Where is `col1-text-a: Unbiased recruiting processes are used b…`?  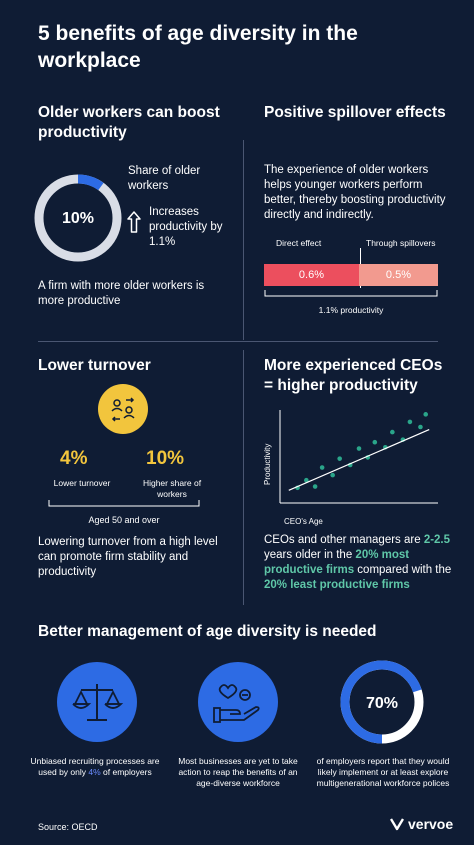
col1-text-a: Unbiased recruiting processes are used b… is located at coordinates (95, 766).